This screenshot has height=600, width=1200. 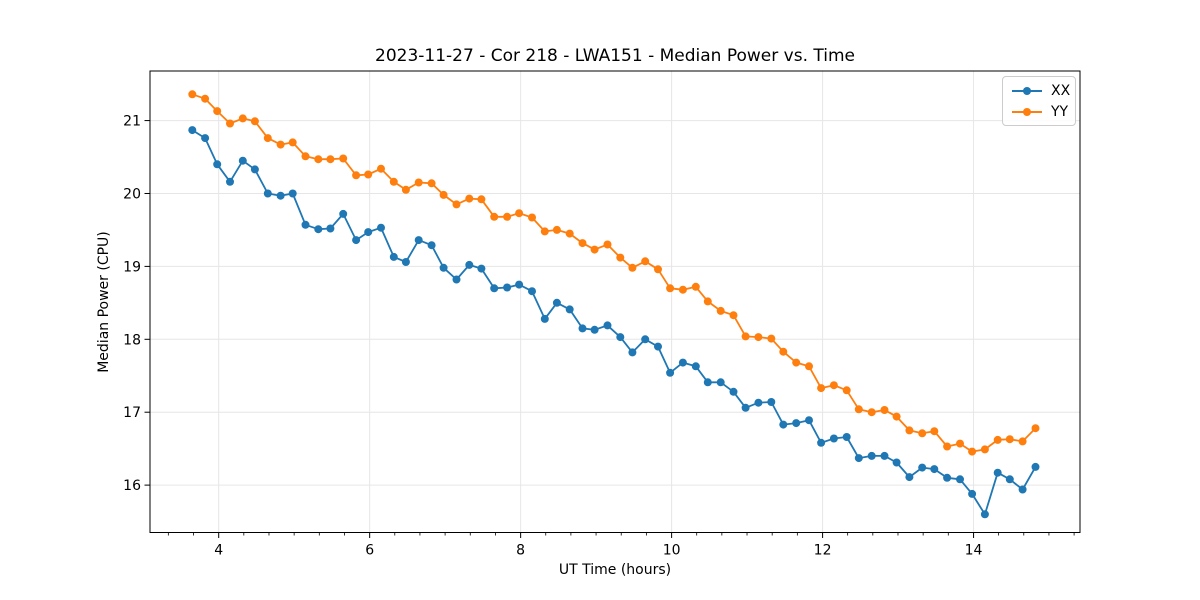 What do you see at coordinates (520, 551) in the screenshot?
I see `x-tick-label: 8` at bounding box center [520, 551].